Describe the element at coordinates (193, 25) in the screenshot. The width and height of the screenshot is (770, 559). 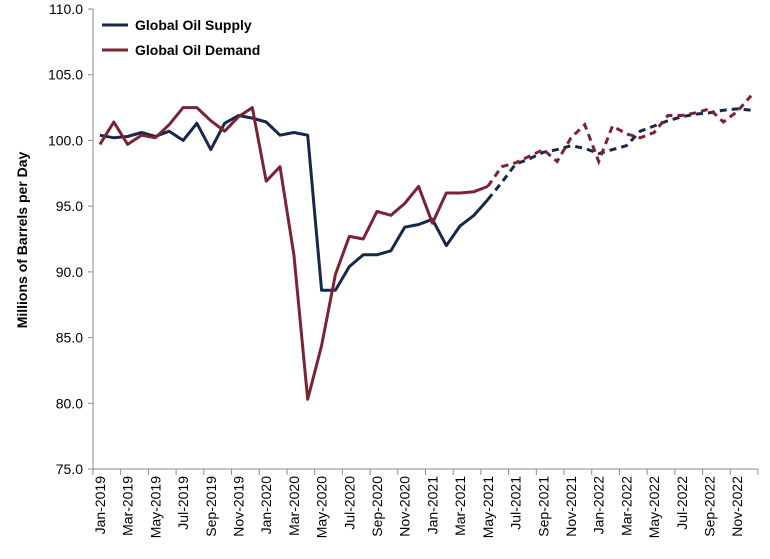
I see `legend-label-0: Global Oil Supply` at that location.